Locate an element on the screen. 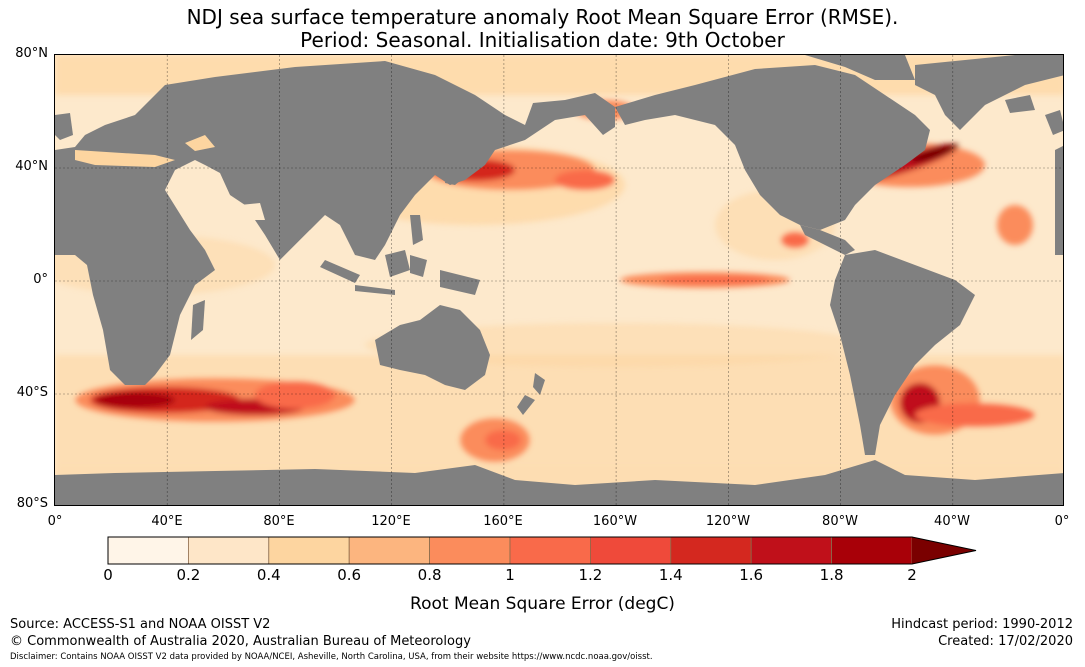 This screenshot has height=667, width=1085. lon-label-120e: 120°E is located at coordinates (391, 521).